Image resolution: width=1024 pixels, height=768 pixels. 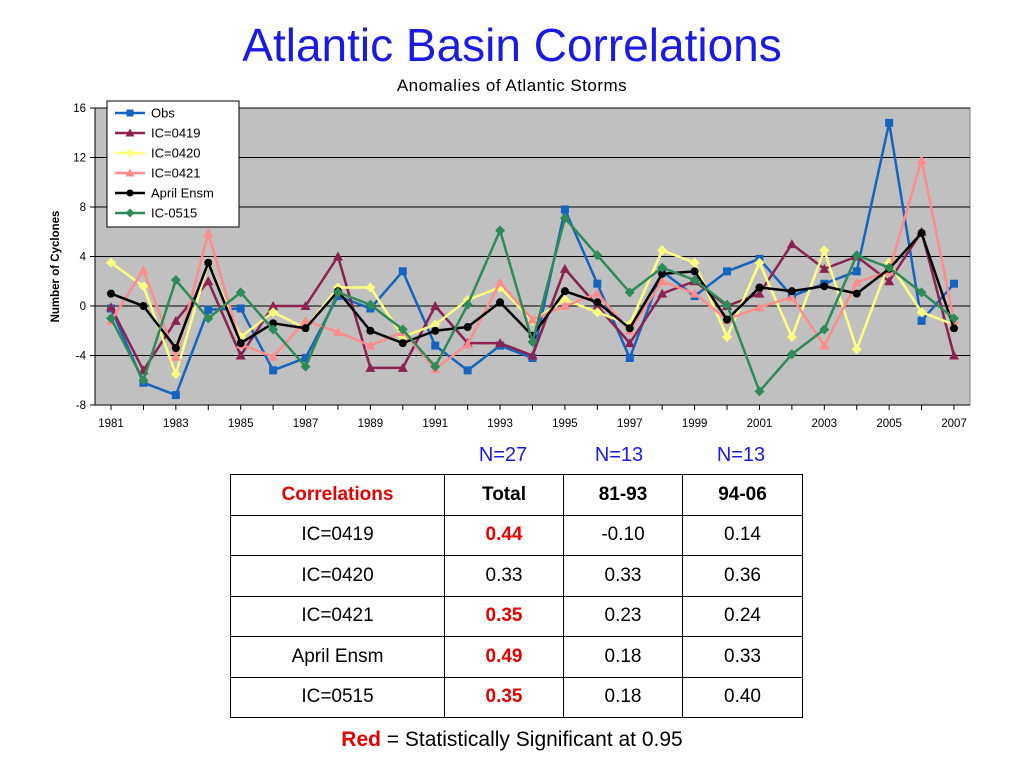 I want to click on y-tick-label: -4, so click(x=81, y=357).